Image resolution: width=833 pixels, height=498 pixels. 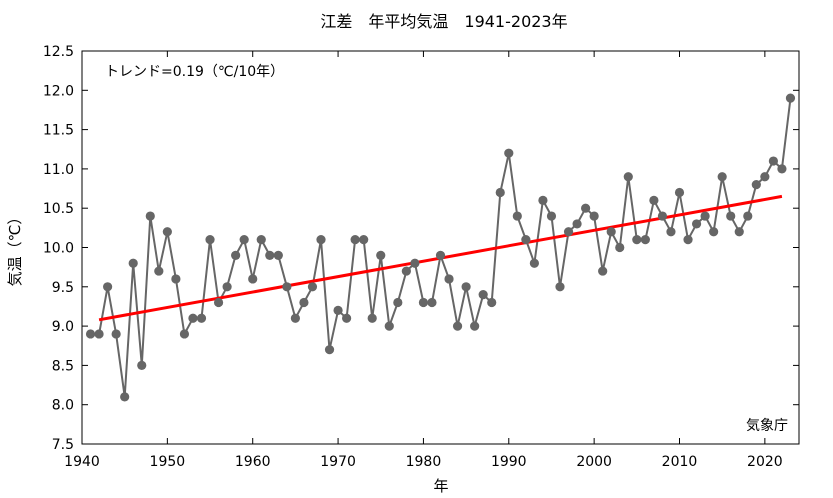 What do you see at coordinates (680, 462) in the screenshot?
I see `x-tick-label: 2010` at bounding box center [680, 462].